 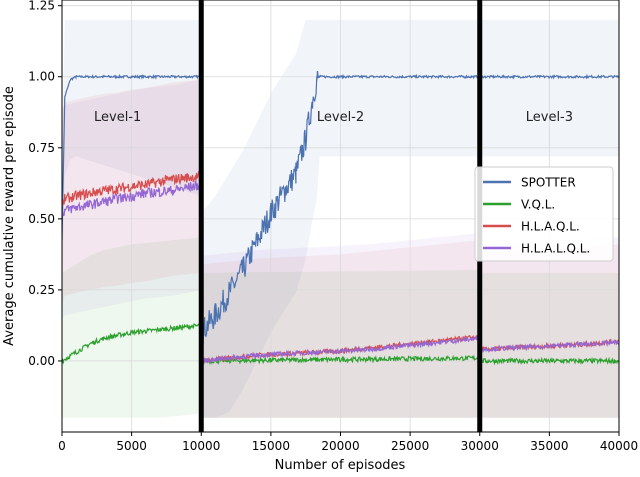 What do you see at coordinates (555, 249) in the screenshot?
I see `legend-label: H.L.A.L.Q.L.` at bounding box center [555, 249].